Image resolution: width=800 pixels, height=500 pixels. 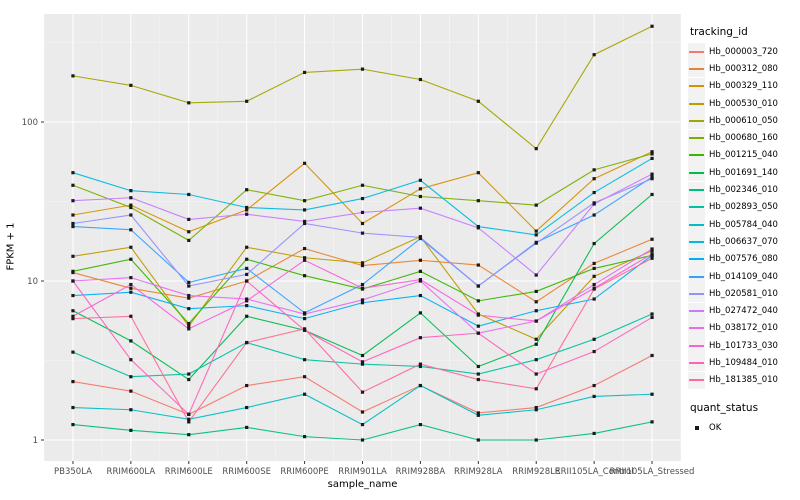 I want to click on legend-label: Hb_000530_010, so click(x=743, y=103).